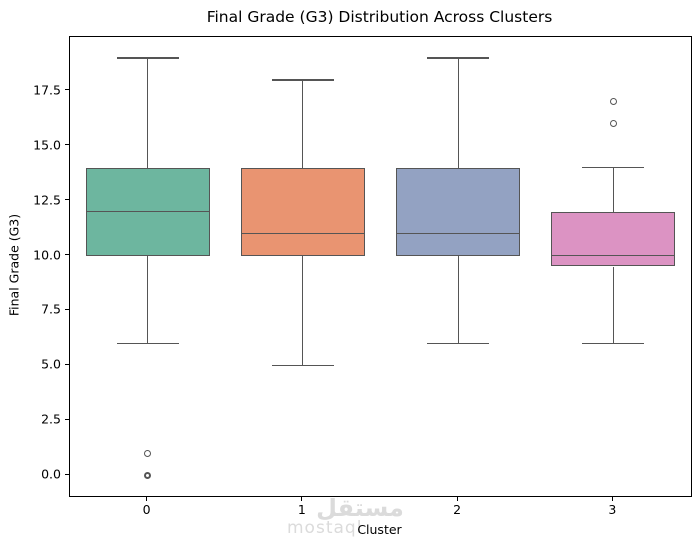 This screenshot has height=548, width=700. I want to click on y-tick-label: 17.5, so click(47, 90).